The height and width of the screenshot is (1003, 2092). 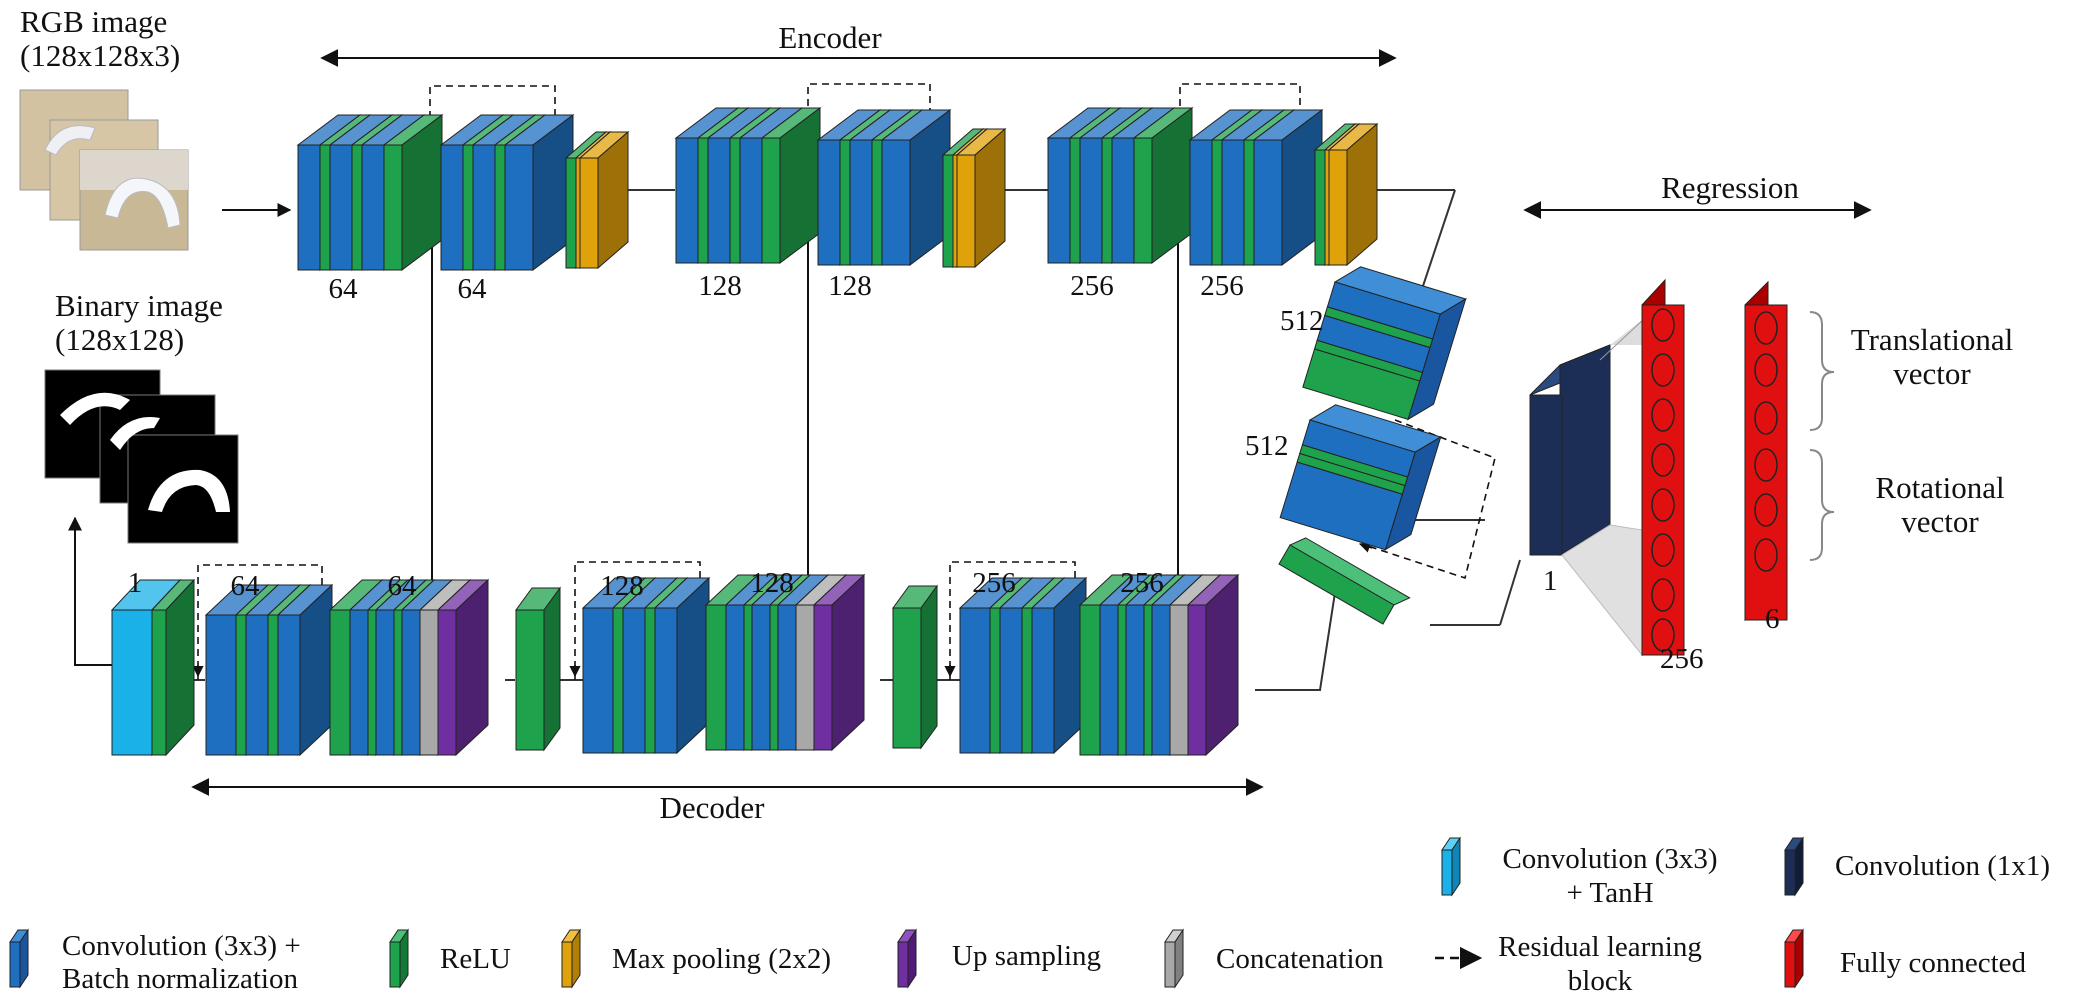 What do you see at coordinates (1344, 581) in the screenshot?
I see `bottleneck-relu-block` at bounding box center [1344, 581].